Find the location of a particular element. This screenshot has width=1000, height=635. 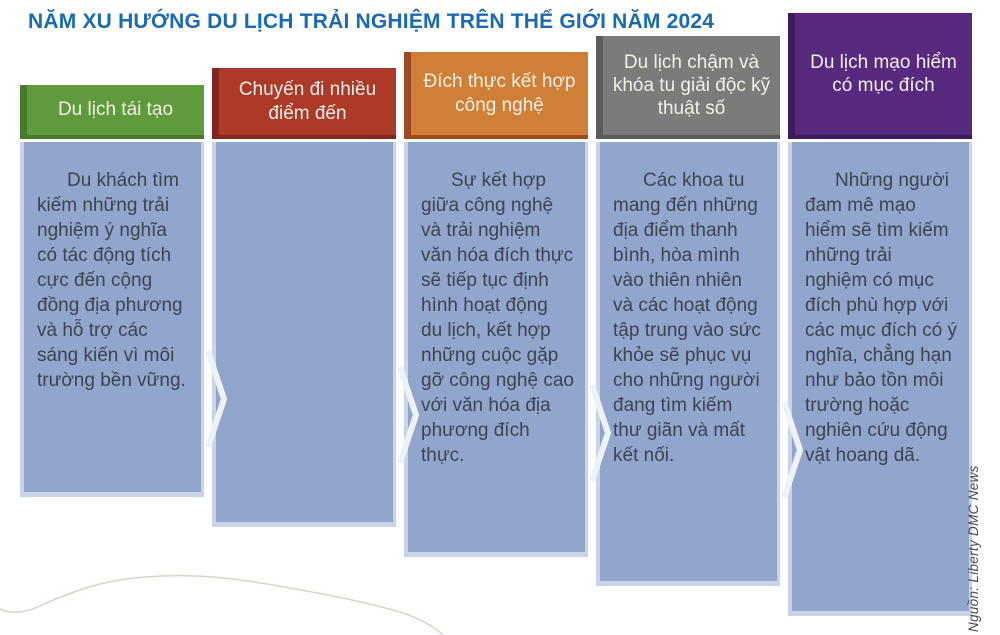

trend-header: Du lịch tái tạo is located at coordinates (112, 112).